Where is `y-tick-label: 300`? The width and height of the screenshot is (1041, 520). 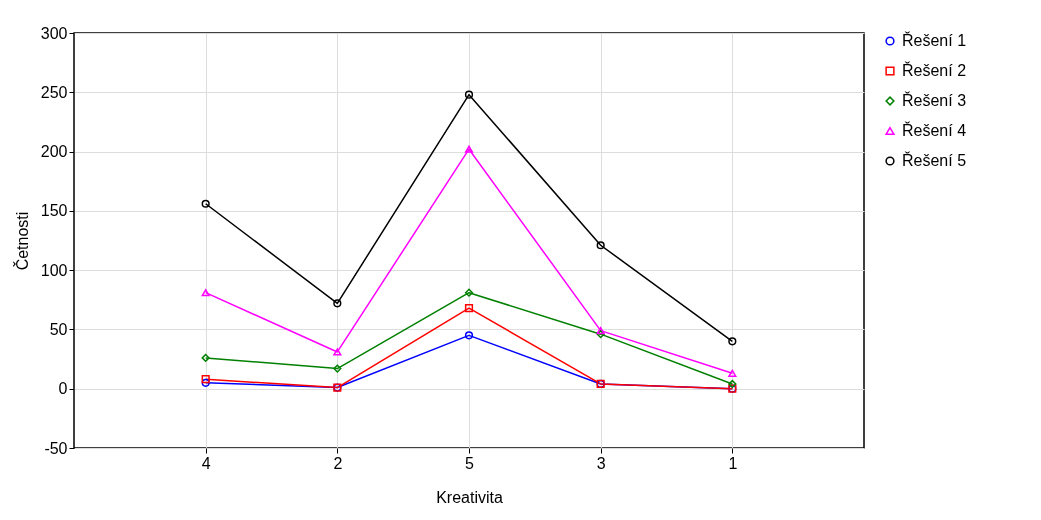 y-tick-label: 300 is located at coordinates (54, 33).